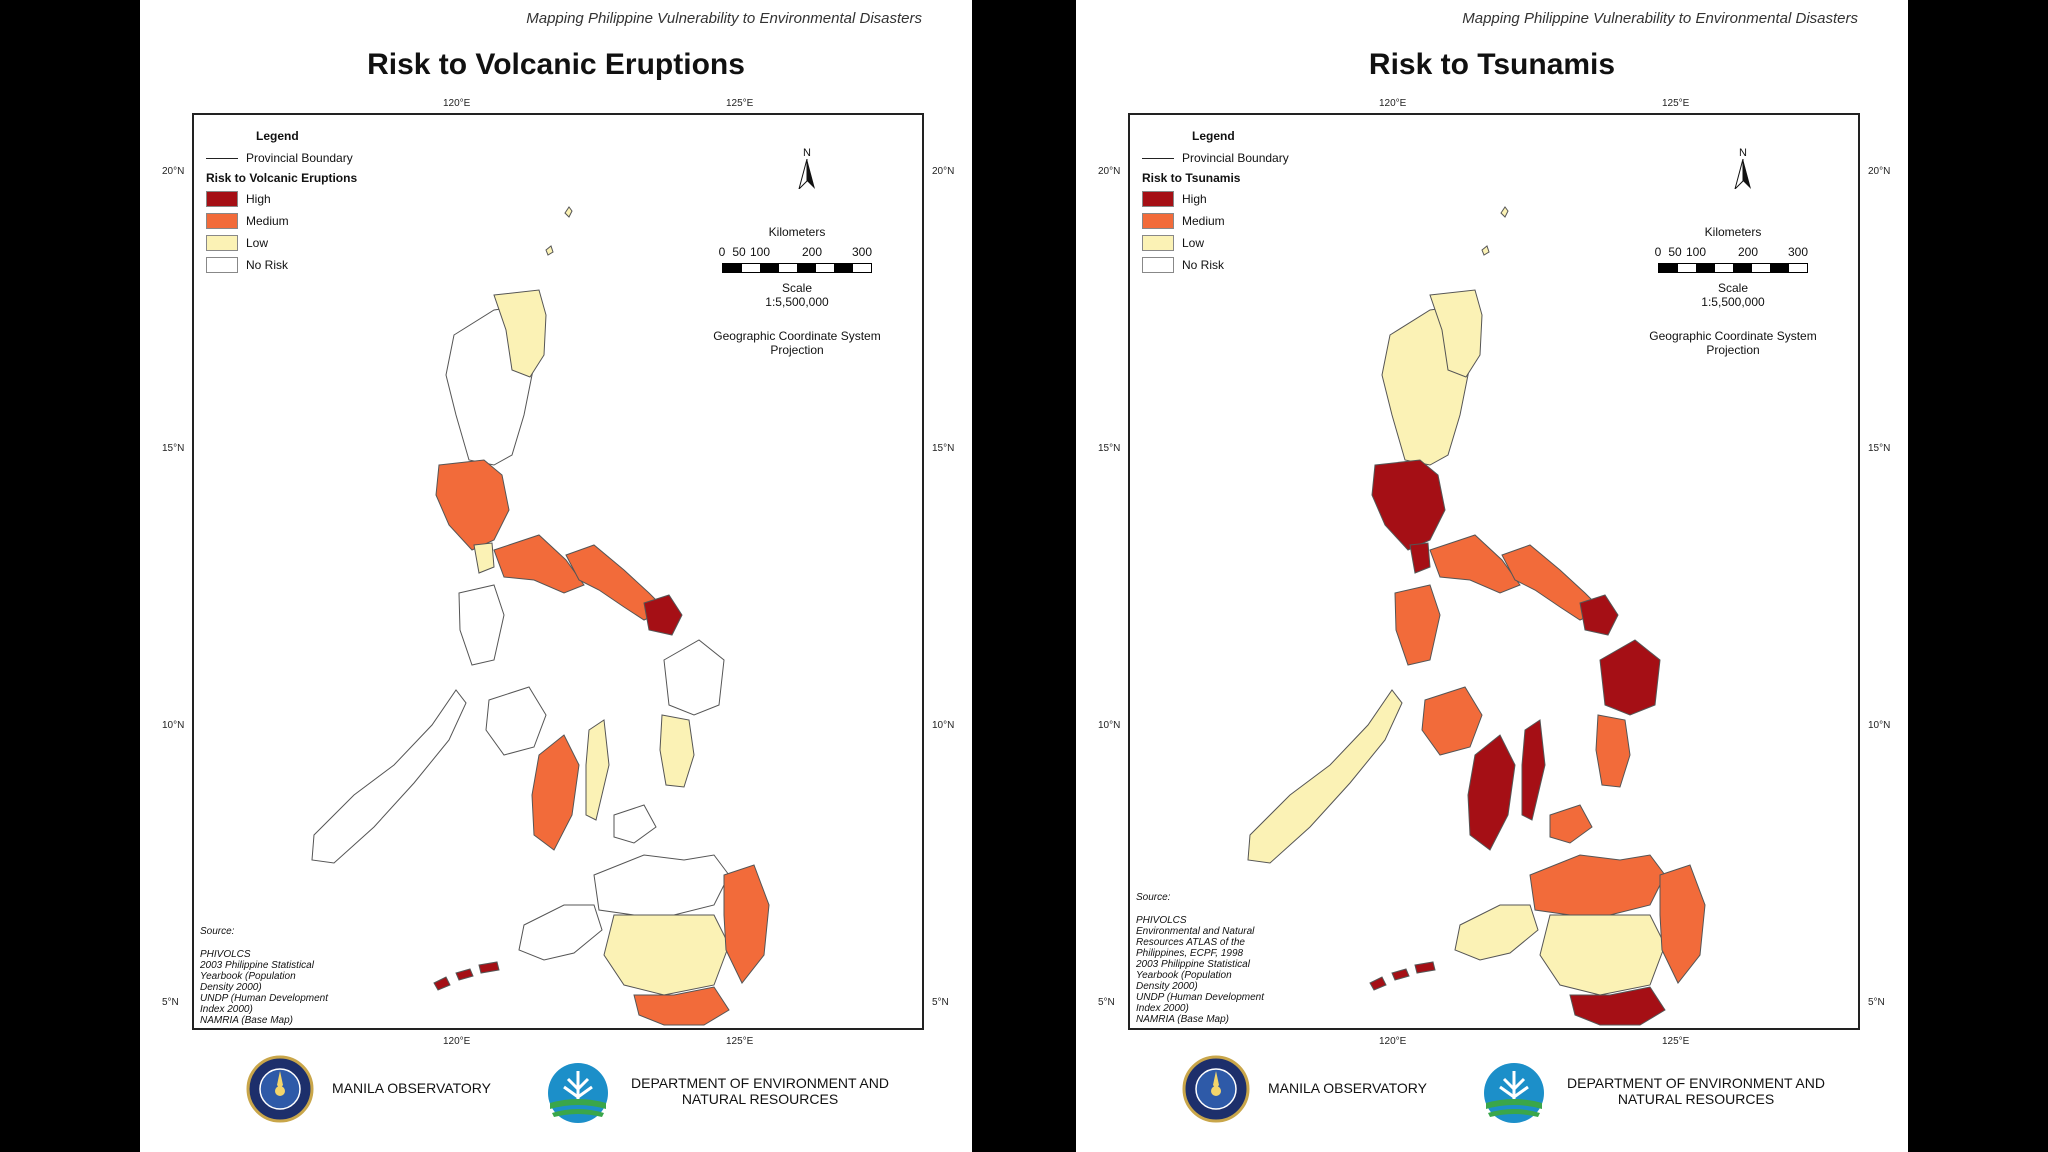 The height and width of the screenshot is (1152, 2048). Describe the element at coordinates (1213, 136) in the screenshot. I see `legend-title: Legend` at that location.